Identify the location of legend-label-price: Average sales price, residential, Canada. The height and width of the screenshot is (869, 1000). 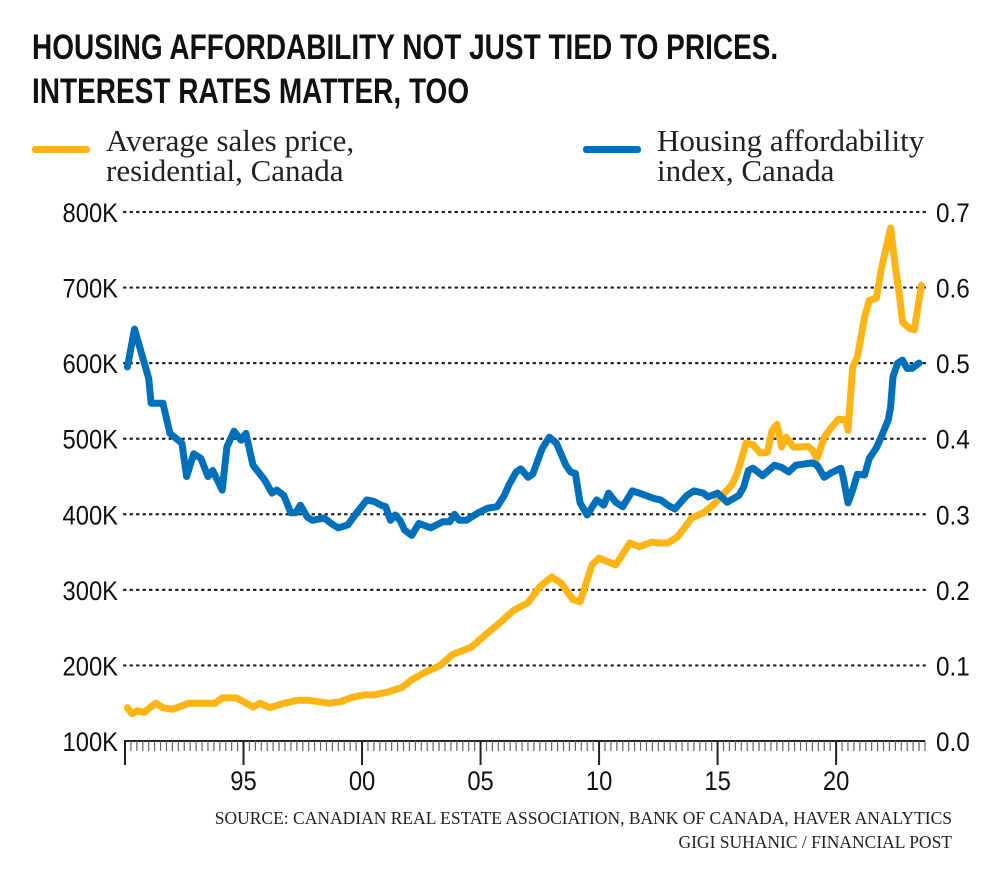
(230, 155).